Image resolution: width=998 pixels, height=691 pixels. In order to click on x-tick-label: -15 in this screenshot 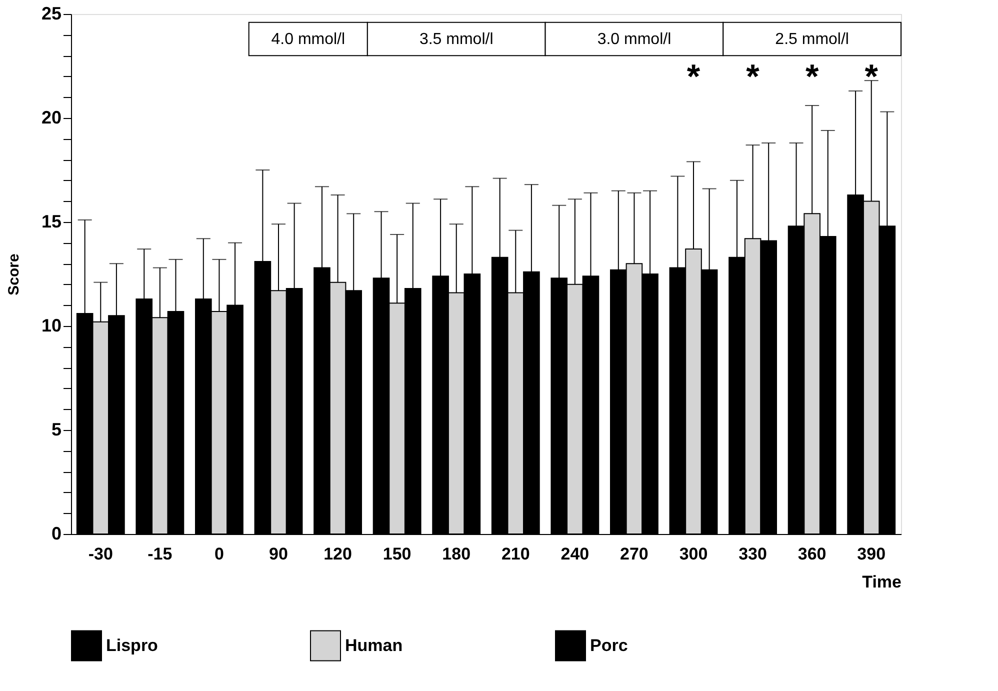, I will do `click(160, 554)`.